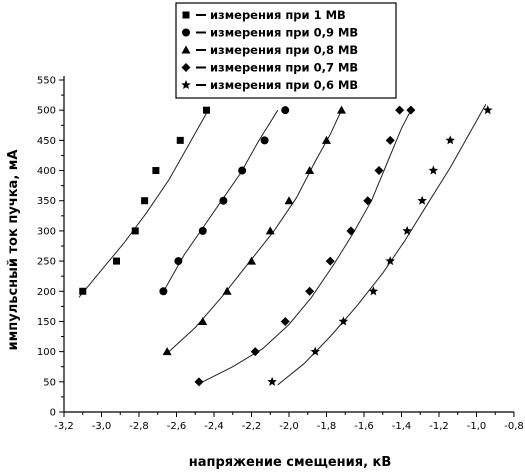 The image size is (525, 472). What do you see at coordinates (284, 33) in the screenshot?
I see `legend-entry: измерения при 0,9 МВ` at bounding box center [284, 33].